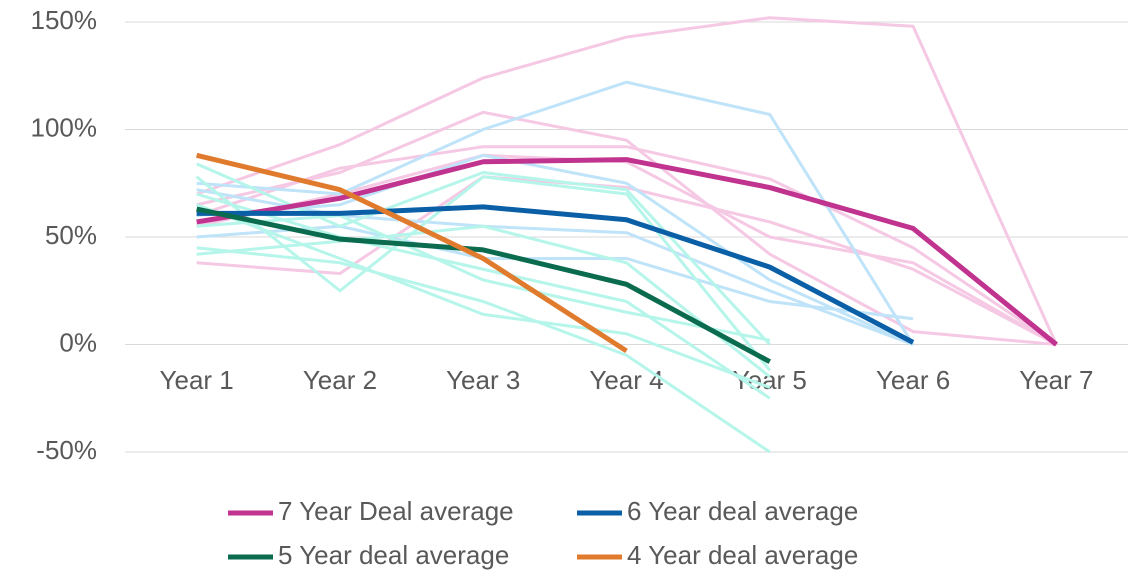 This screenshot has width=1132, height=578. What do you see at coordinates (742, 555) in the screenshot?
I see `legend-label: 4 Year deal average` at bounding box center [742, 555].